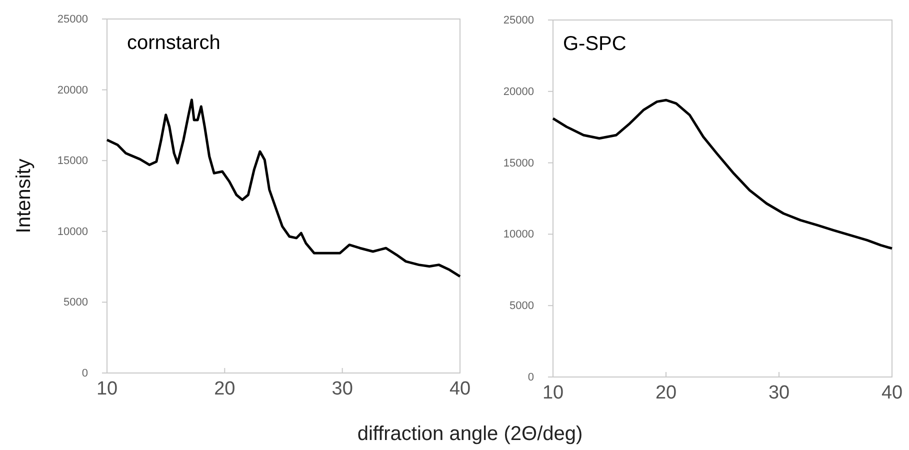  Describe the element at coordinates (24, 196) in the screenshot. I see `y-axis-title: Intensity` at that location.